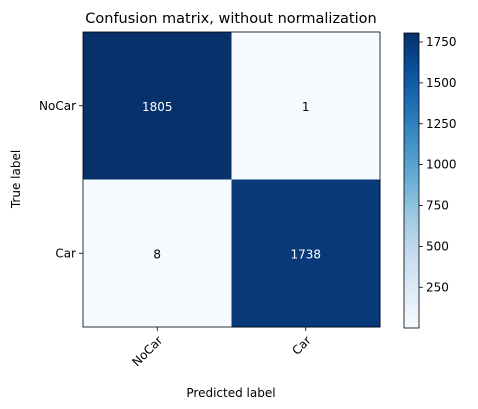 The width and height of the screenshot is (478, 409). What do you see at coordinates (221, 348) in the screenshot?
I see `x-axis: NoCar Car` at bounding box center [221, 348].